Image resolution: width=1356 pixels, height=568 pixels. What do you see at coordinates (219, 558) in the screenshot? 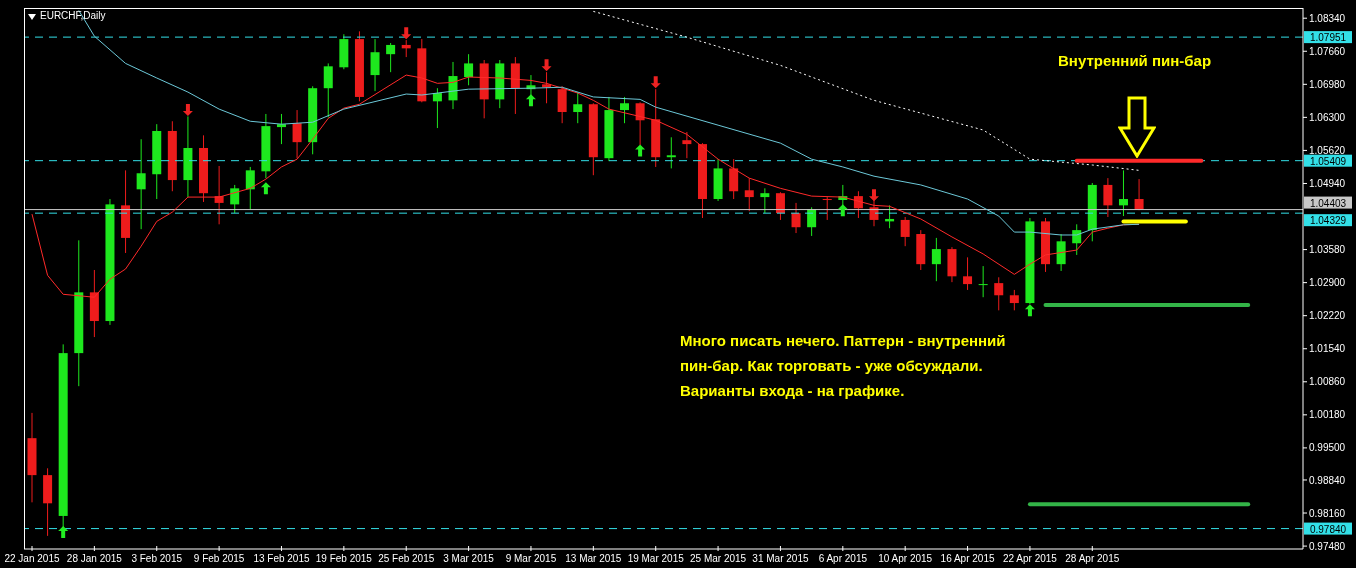
I see `x-tick-label: 9 Feb 2015` at bounding box center [219, 558].